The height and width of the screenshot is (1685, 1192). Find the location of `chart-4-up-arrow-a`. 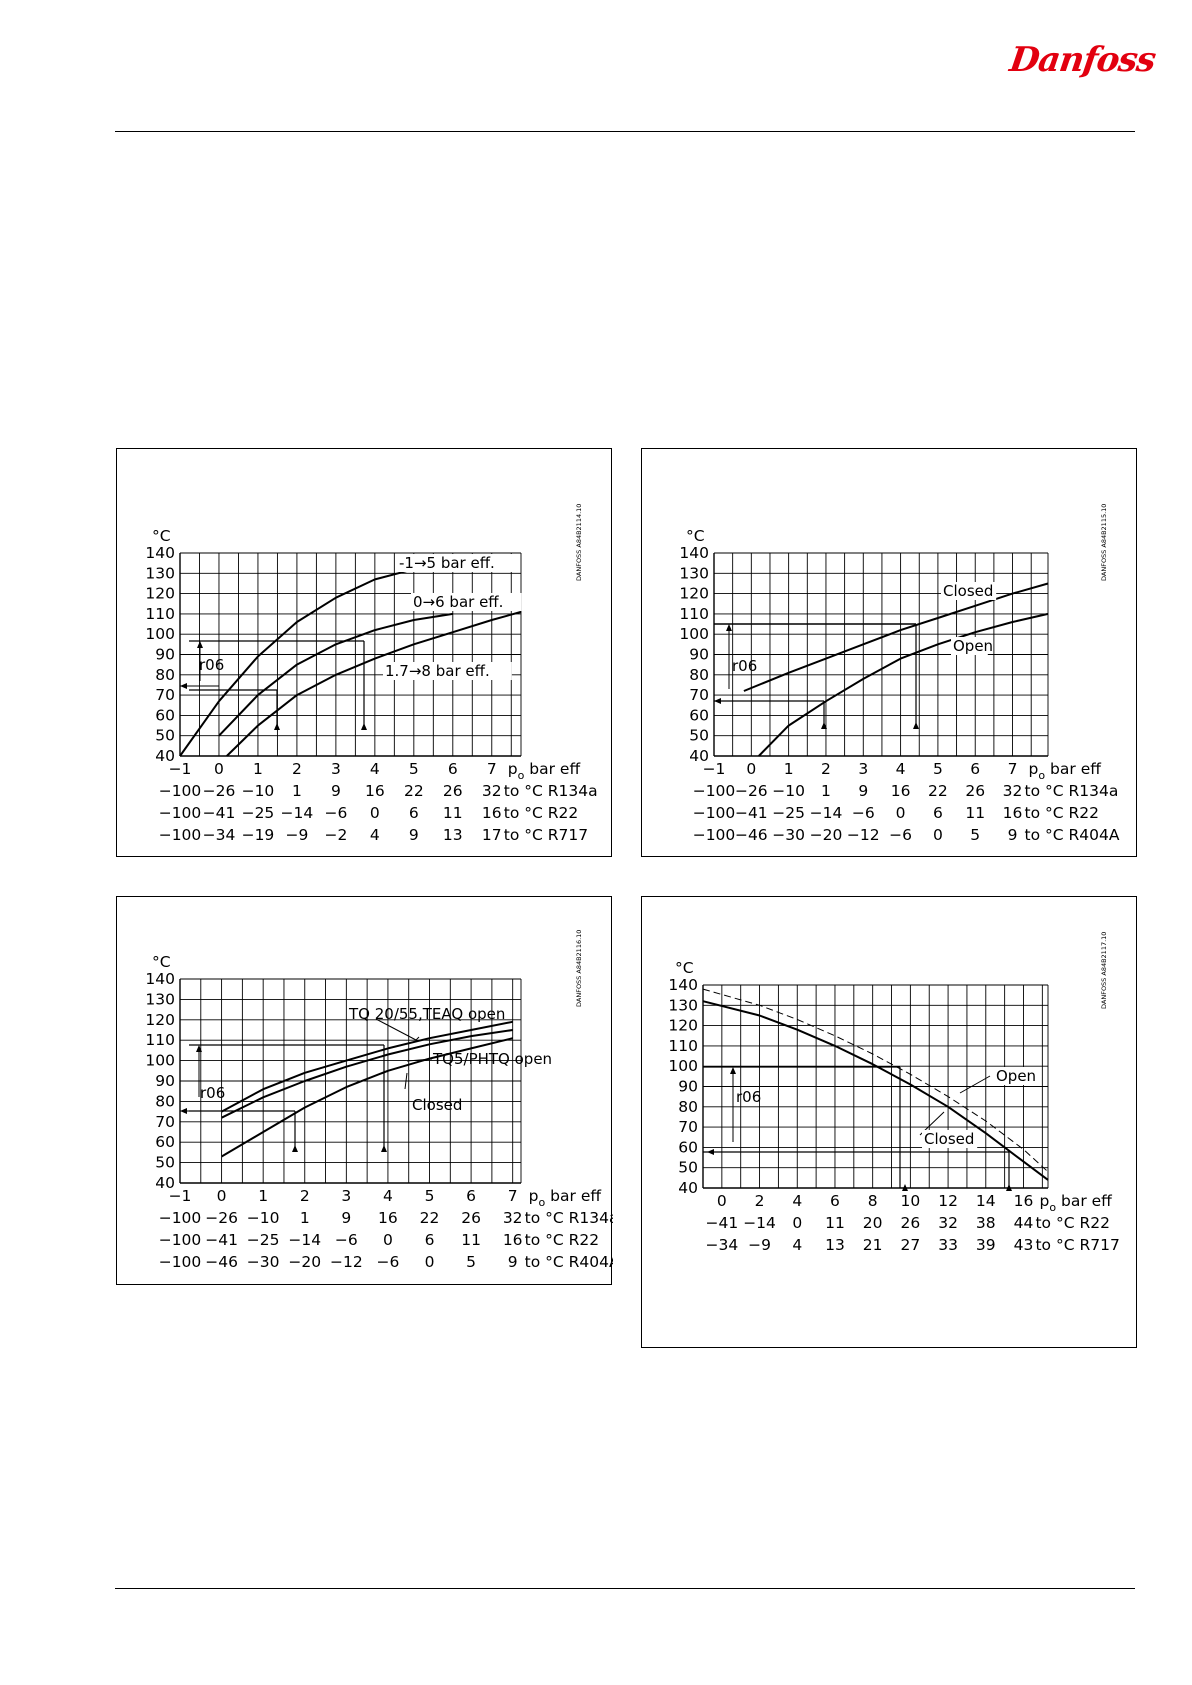

chart-4-up-arrow-a is located at coordinates (905, 1187).